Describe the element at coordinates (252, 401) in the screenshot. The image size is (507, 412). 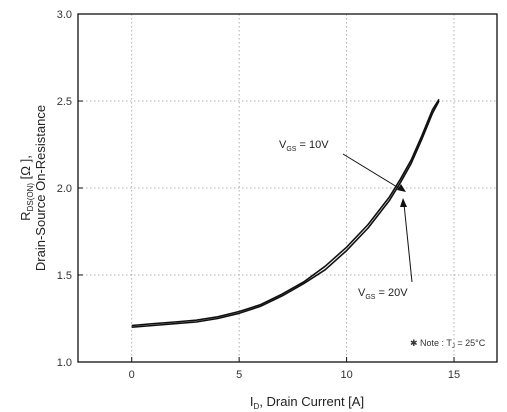
I see `x-axis-title-symbol: I` at that location.